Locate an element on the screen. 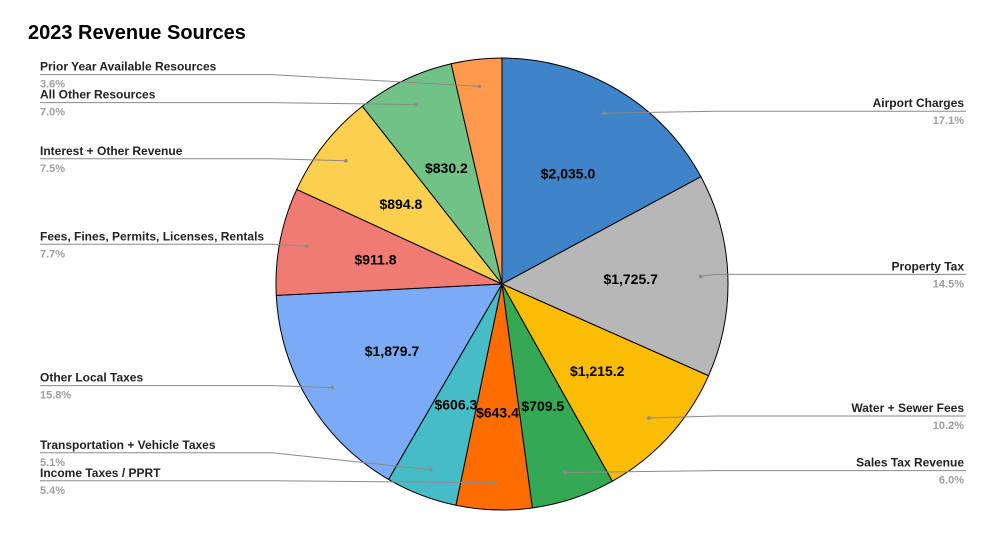 The image size is (998, 537). leader-dot-sales-tax-revenue is located at coordinates (565, 472).